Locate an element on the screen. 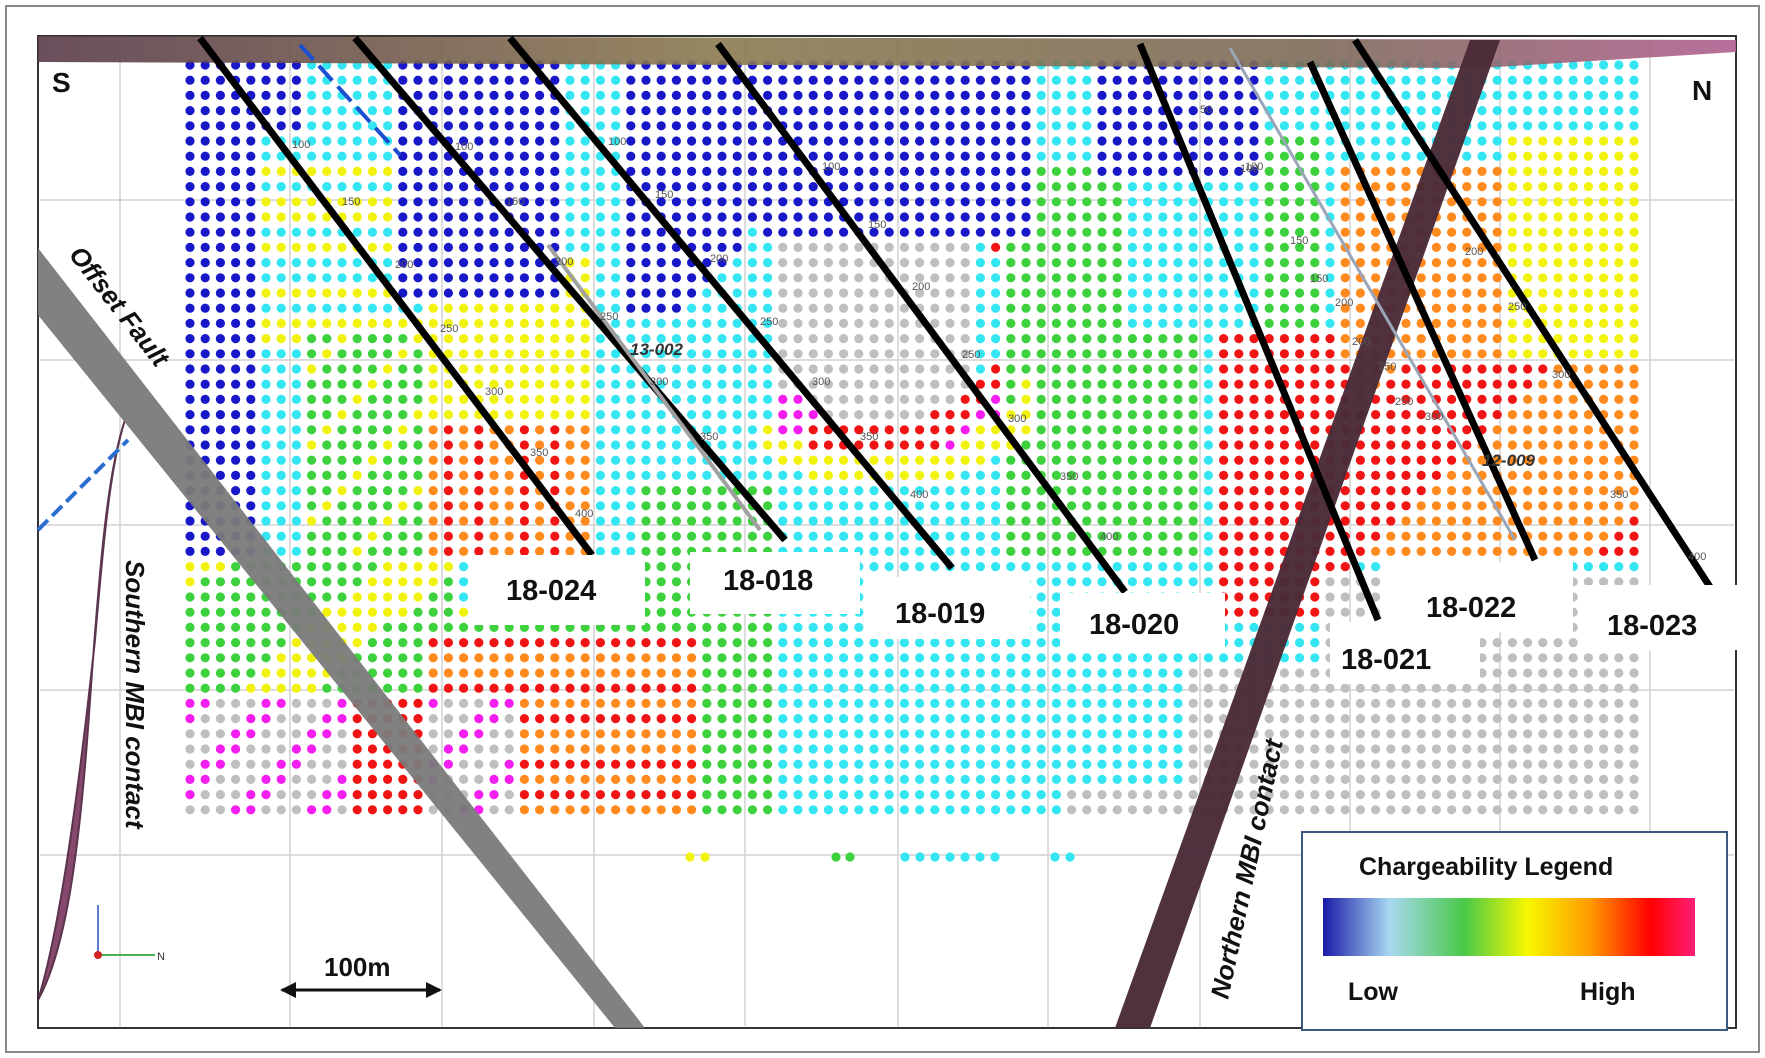 Image resolution: width=1765 pixels, height=1058 pixels. depth-tick-label: 400 is located at coordinates (1697, 557).